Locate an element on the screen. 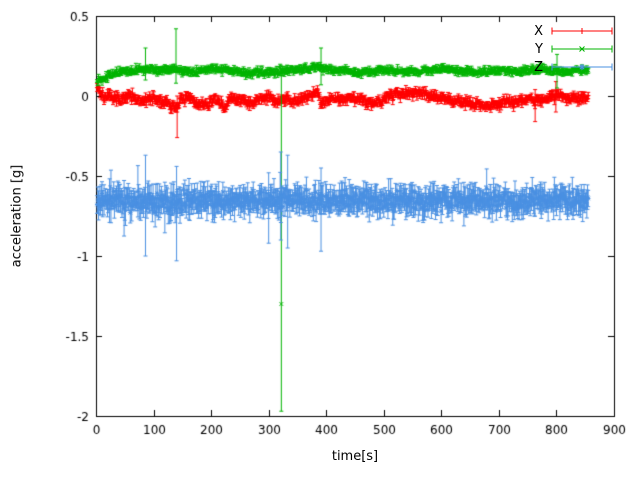 The width and height of the screenshot is (640, 480). x-axis-label: time[s] is located at coordinates (355, 456).